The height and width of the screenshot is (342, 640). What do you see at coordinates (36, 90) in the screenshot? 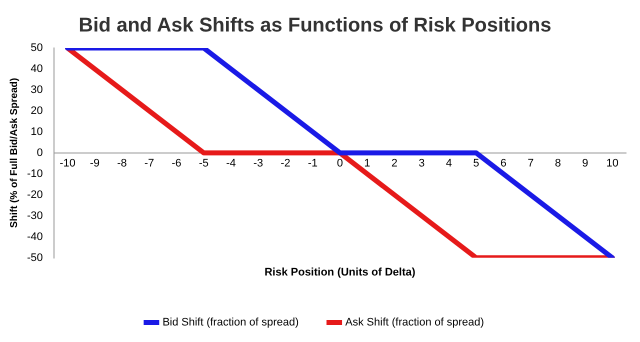
I see `y-tick-label: 30` at bounding box center [36, 90].